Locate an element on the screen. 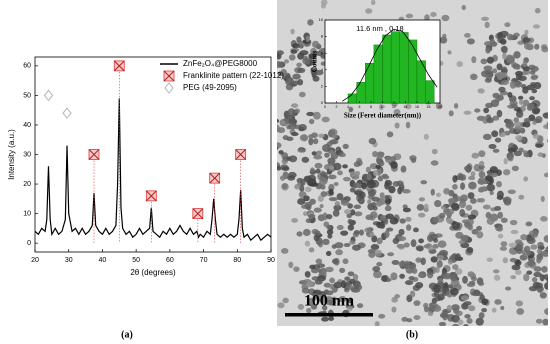  x-tick-label: 16 is located at coordinates (417, 107).